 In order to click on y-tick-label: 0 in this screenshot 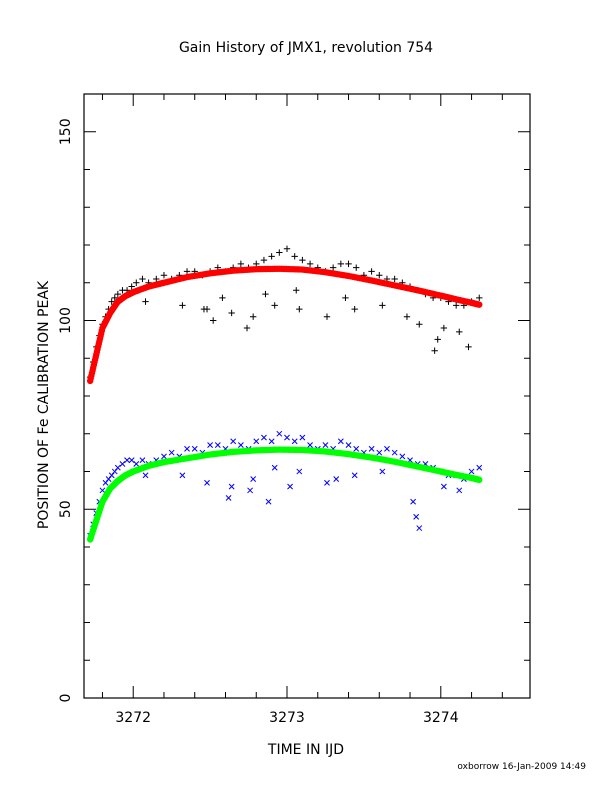, I will do `click(66, 698)`.